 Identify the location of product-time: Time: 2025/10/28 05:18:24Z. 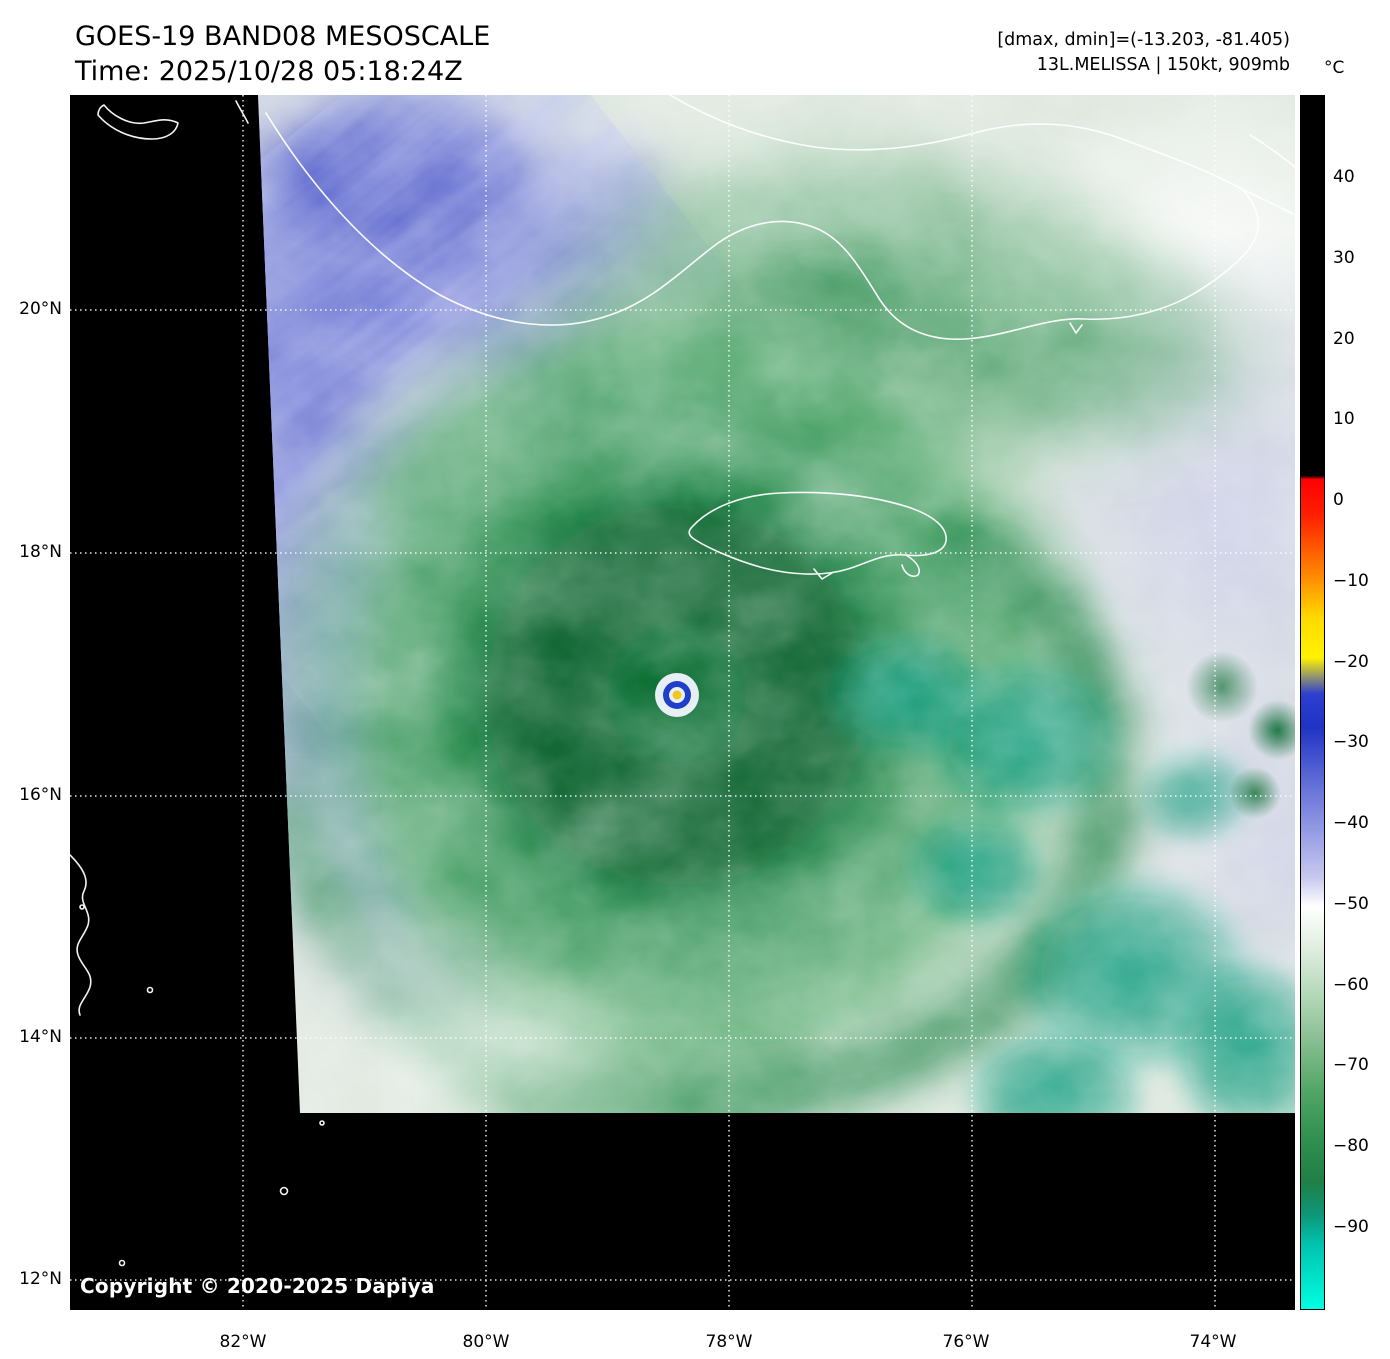
(269, 71).